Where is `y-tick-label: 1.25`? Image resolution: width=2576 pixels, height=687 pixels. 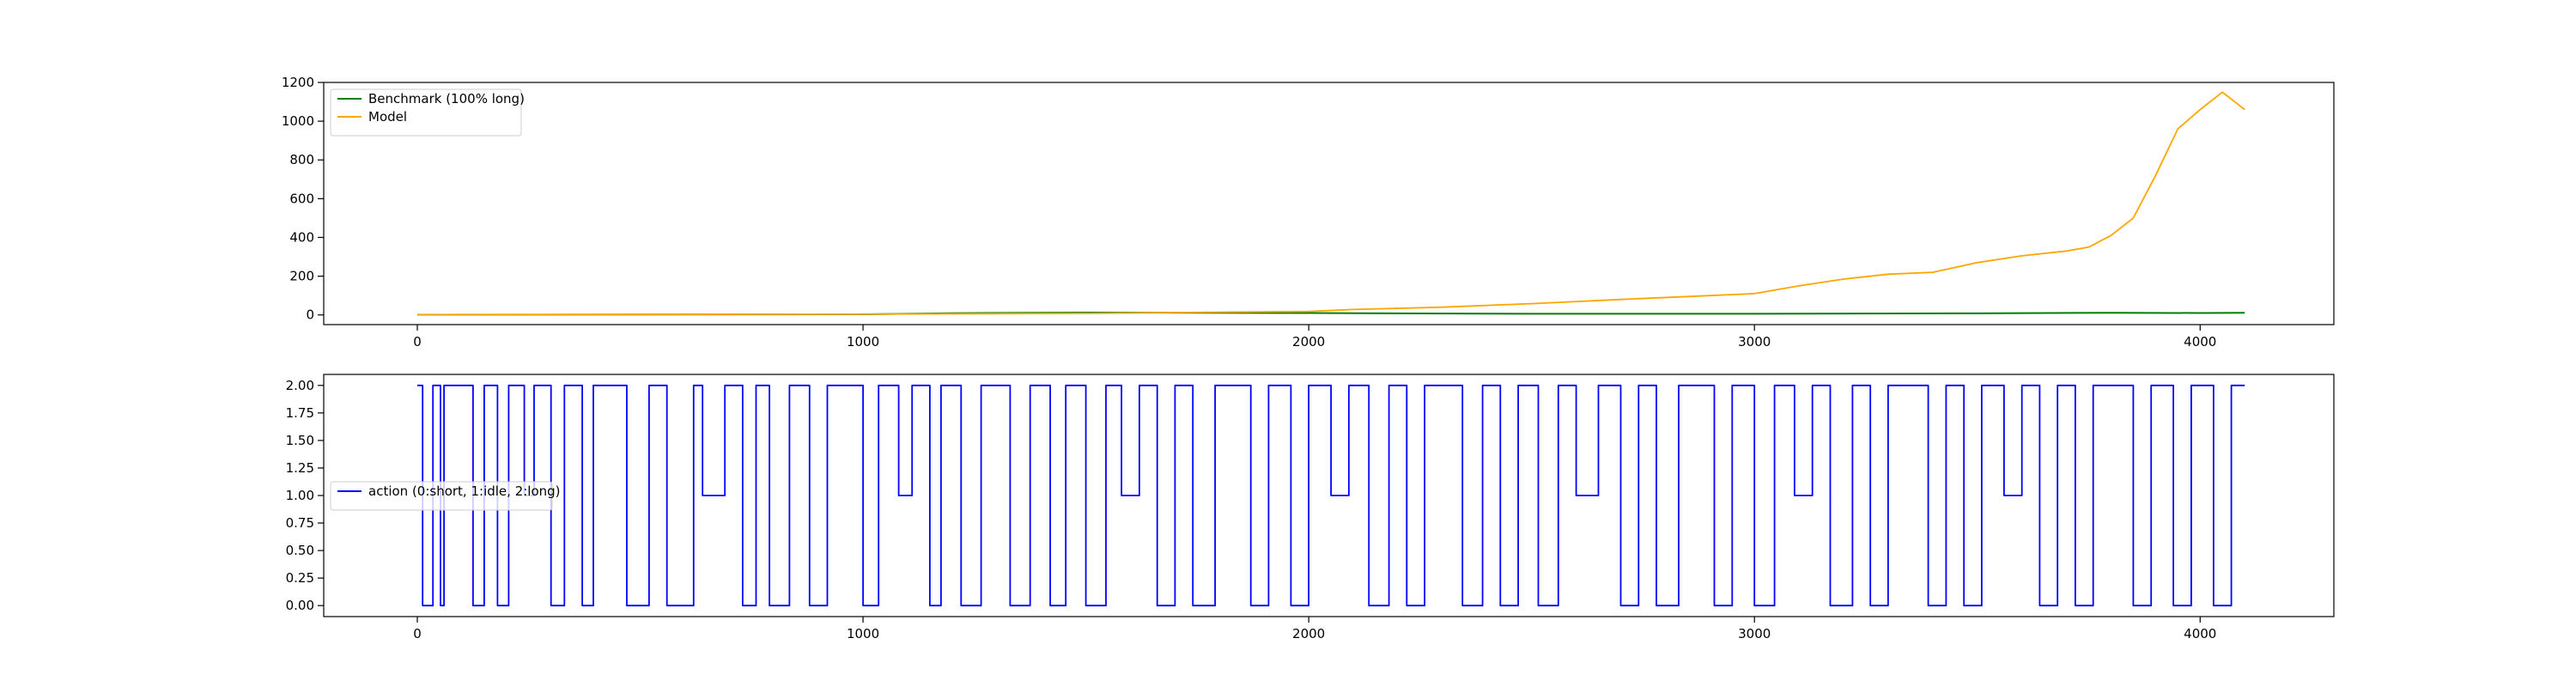
y-tick-label: 1.25 is located at coordinates (300, 468).